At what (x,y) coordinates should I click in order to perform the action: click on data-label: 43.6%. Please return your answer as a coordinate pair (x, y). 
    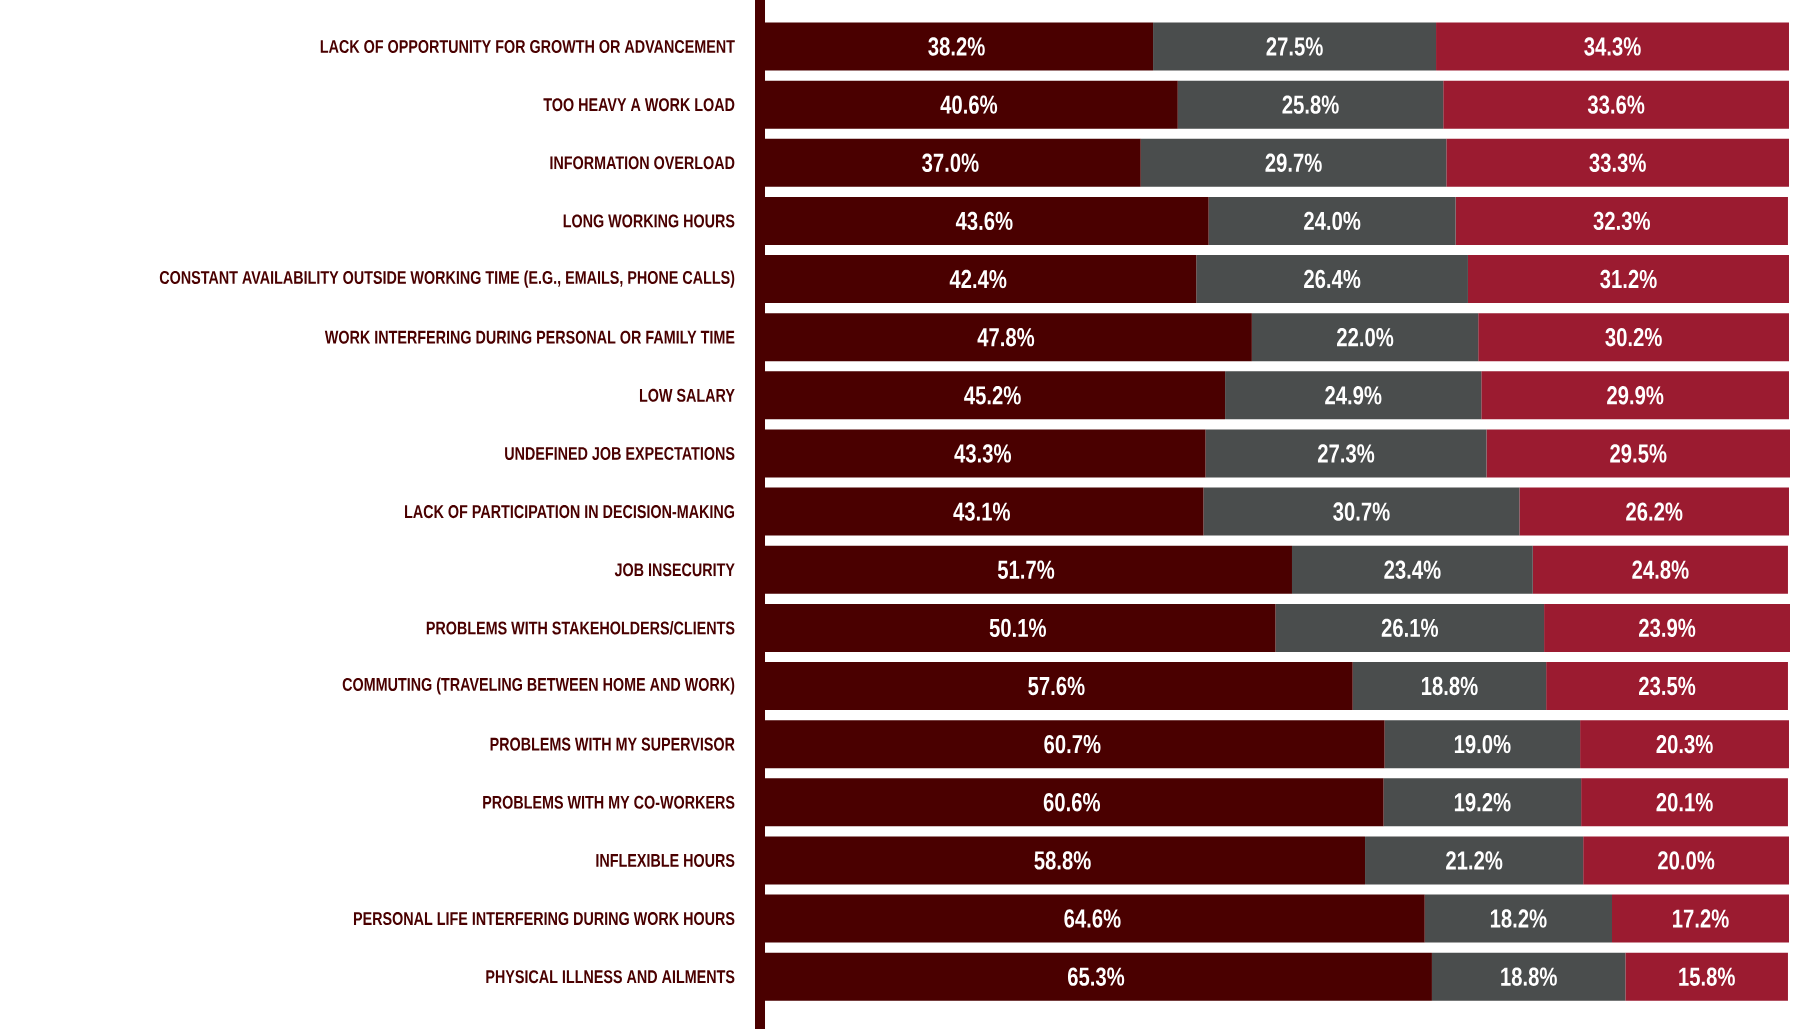
    Looking at the image, I should click on (984, 221).